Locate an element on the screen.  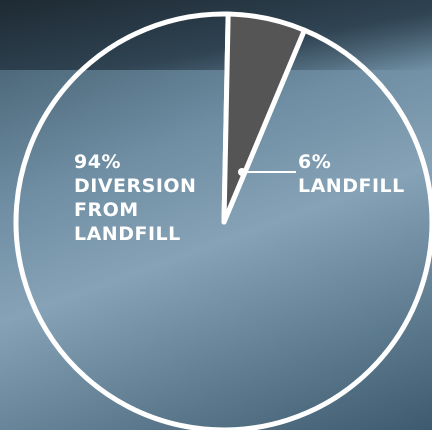
pie-slice is located at coordinates (264, 118).